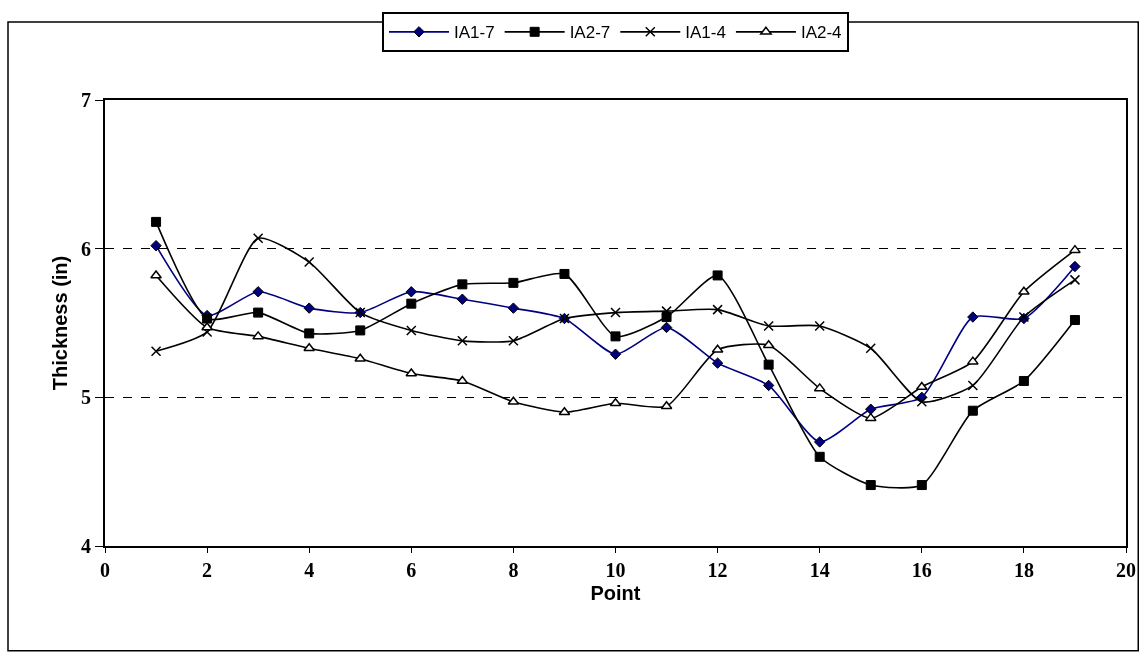 This screenshot has height=661, width=1148. What do you see at coordinates (821, 33) in the screenshot?
I see `legend-label: IA2-4` at bounding box center [821, 33].